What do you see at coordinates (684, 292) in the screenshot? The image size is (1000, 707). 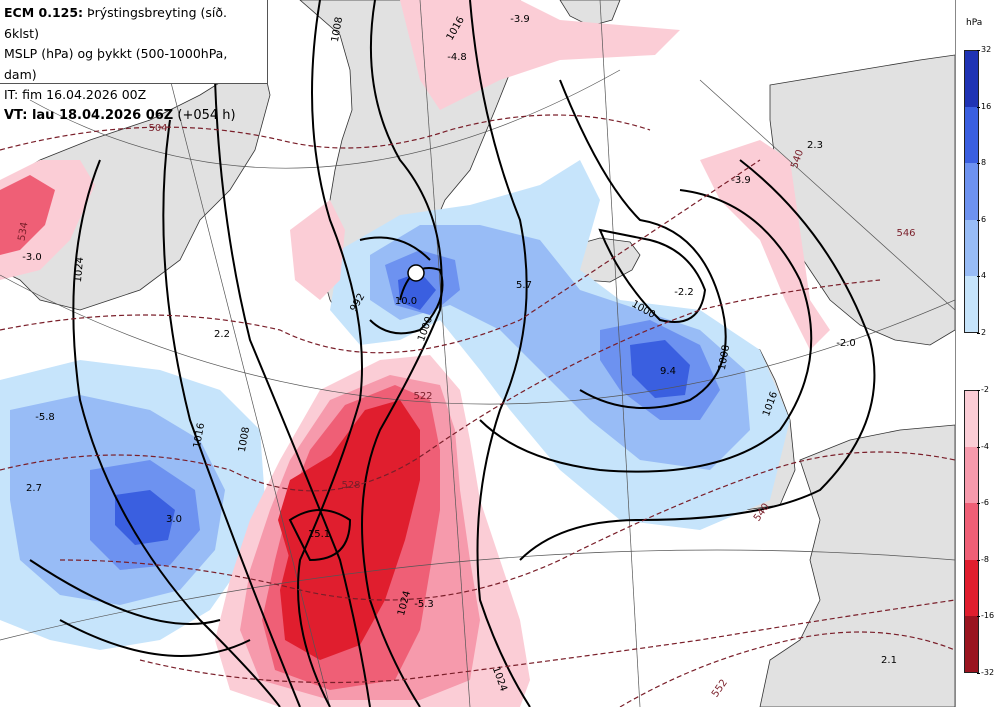 I see `change-label: -2.2` at bounding box center [684, 292].